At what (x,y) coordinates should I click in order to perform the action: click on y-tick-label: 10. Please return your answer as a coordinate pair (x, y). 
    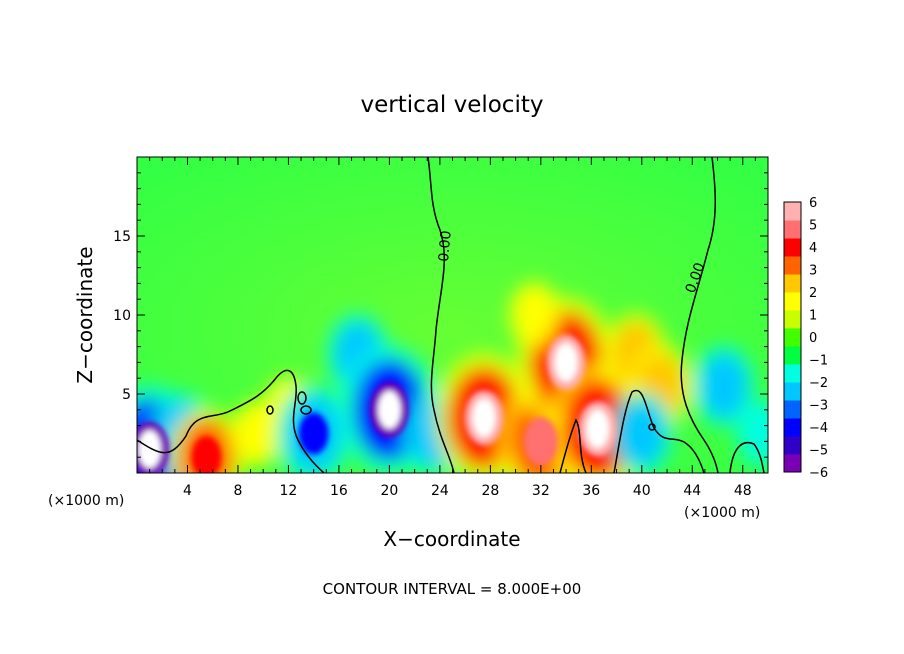
    Looking at the image, I should click on (122, 316).